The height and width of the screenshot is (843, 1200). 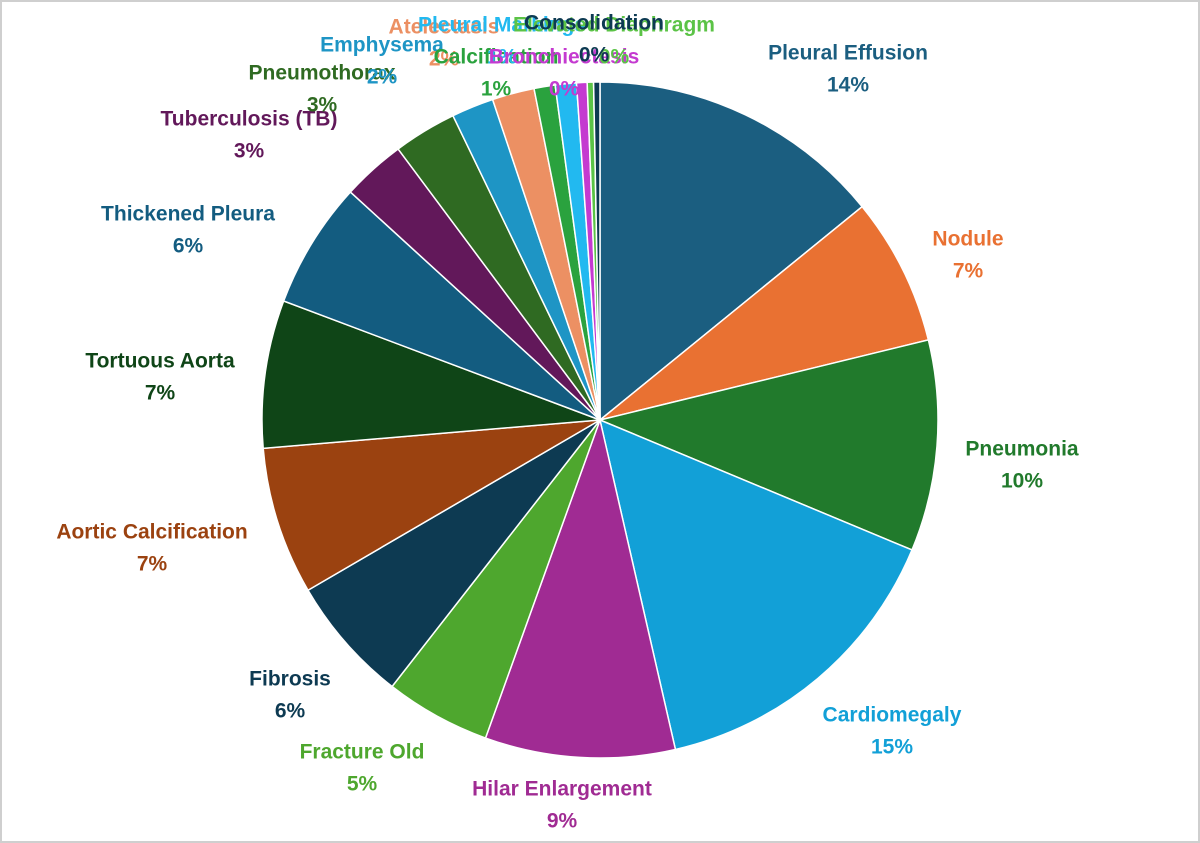 I want to click on slice-label-name: Fibrosis, so click(x=290, y=679).